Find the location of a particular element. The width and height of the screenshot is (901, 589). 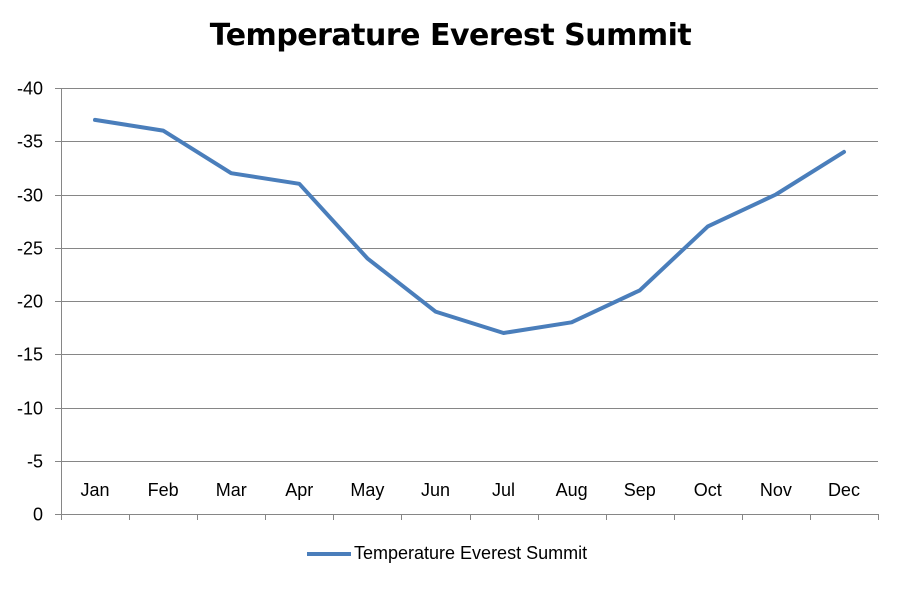

y-tick-label: -35 is located at coordinates (30, 142).